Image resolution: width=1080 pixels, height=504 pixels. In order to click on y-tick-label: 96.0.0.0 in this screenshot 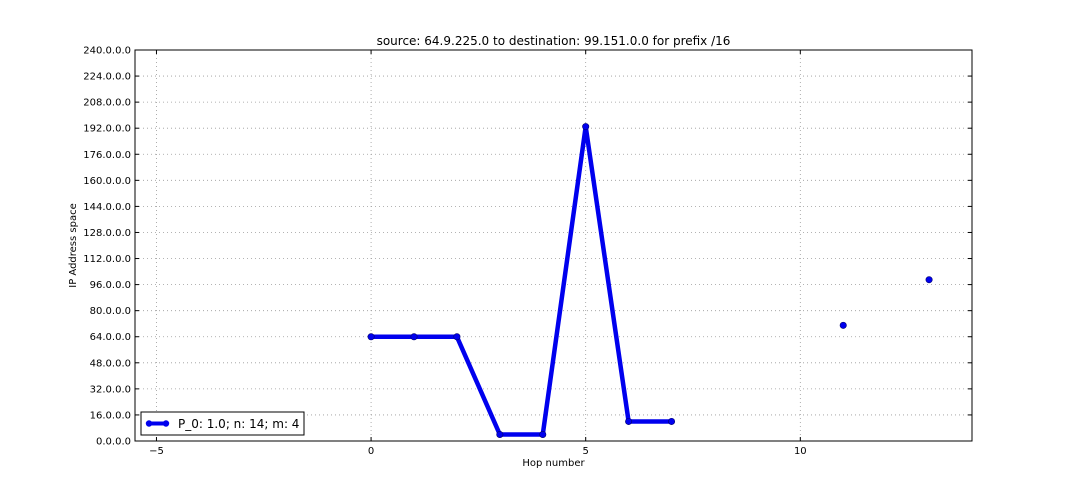, I will do `click(110, 285)`.